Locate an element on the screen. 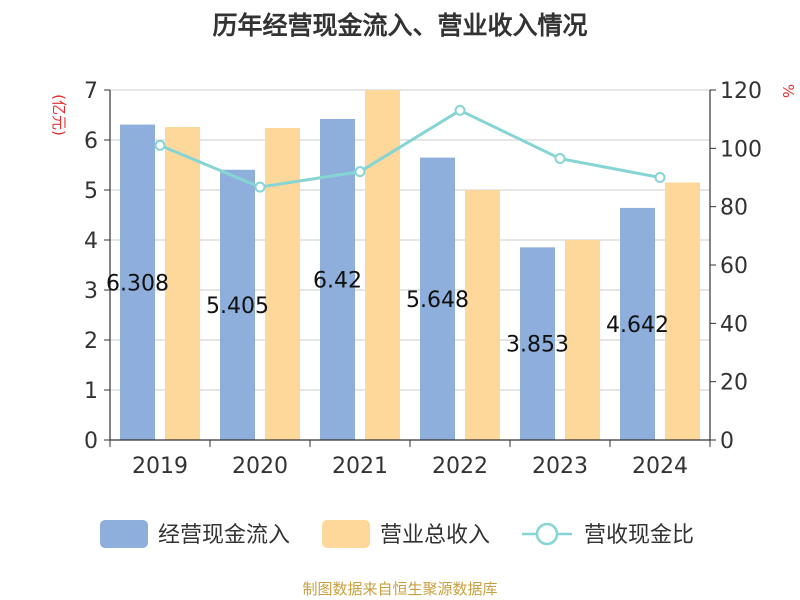 This screenshot has height=600, width=800. left-axis-tick-label: 7 is located at coordinates (91, 91).